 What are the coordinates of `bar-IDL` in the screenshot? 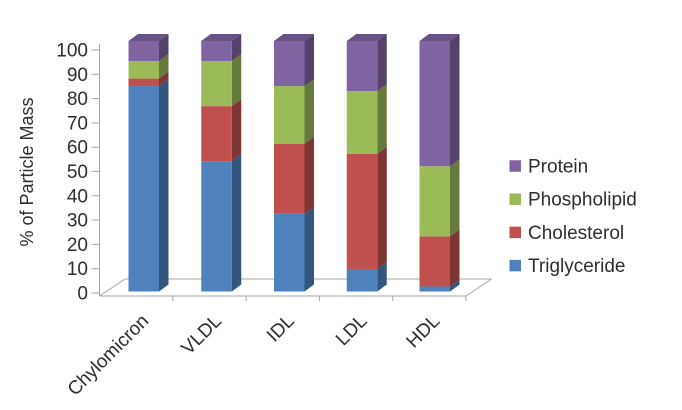 It's located at (294, 163).